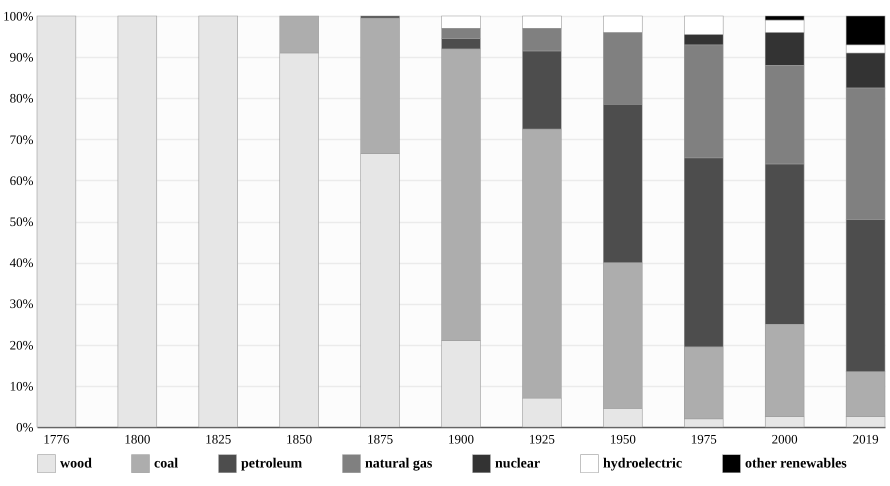 The height and width of the screenshot is (486, 890). Describe the element at coordinates (56, 439) in the screenshot. I see `x-tick-label: 1776` at that location.